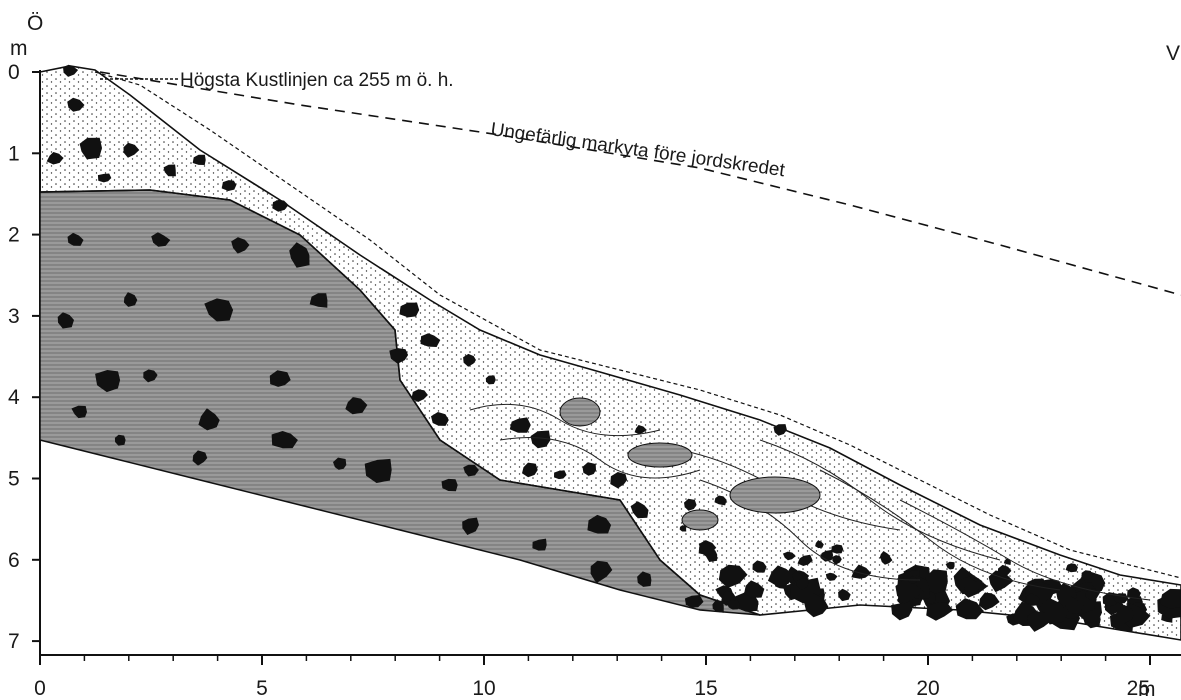  What do you see at coordinates (483, 688) in the screenshot?
I see `x-tick-label: 10` at bounding box center [483, 688].